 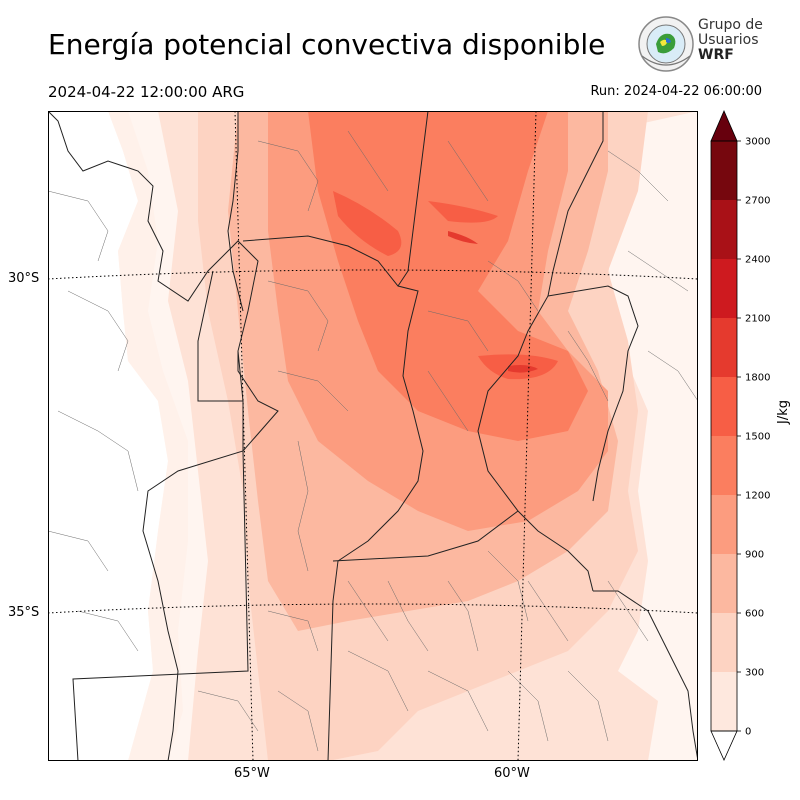 I want to click on wrf-logo: Grupo de Usuarios WRF, so click(x=701, y=44).